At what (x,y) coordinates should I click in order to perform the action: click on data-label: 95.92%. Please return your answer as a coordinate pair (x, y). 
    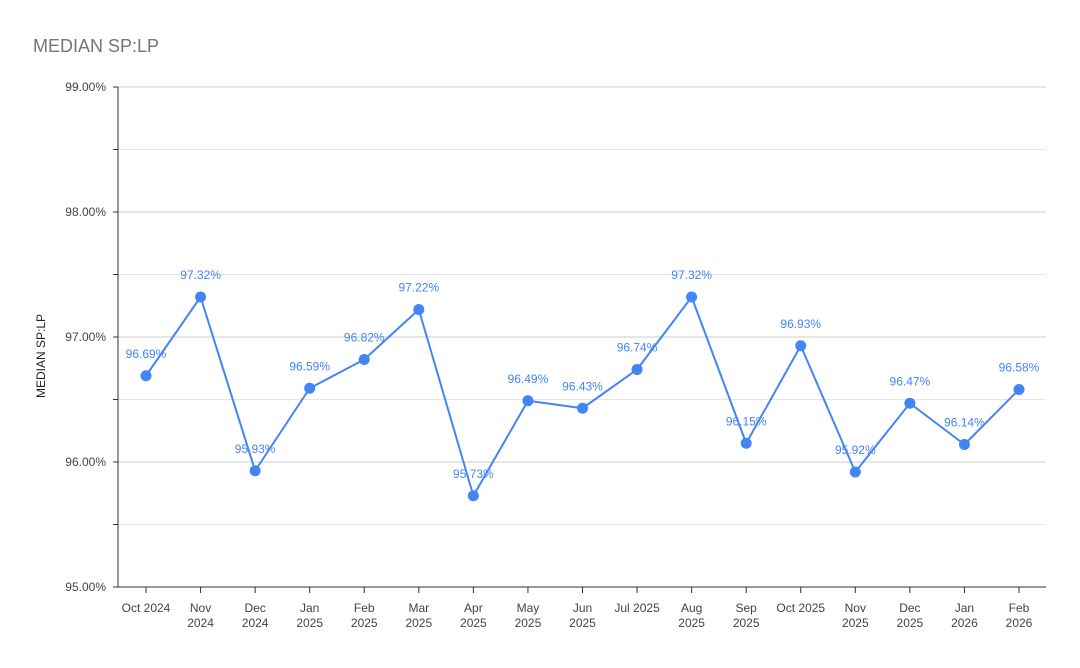
    Looking at the image, I should click on (855, 450).